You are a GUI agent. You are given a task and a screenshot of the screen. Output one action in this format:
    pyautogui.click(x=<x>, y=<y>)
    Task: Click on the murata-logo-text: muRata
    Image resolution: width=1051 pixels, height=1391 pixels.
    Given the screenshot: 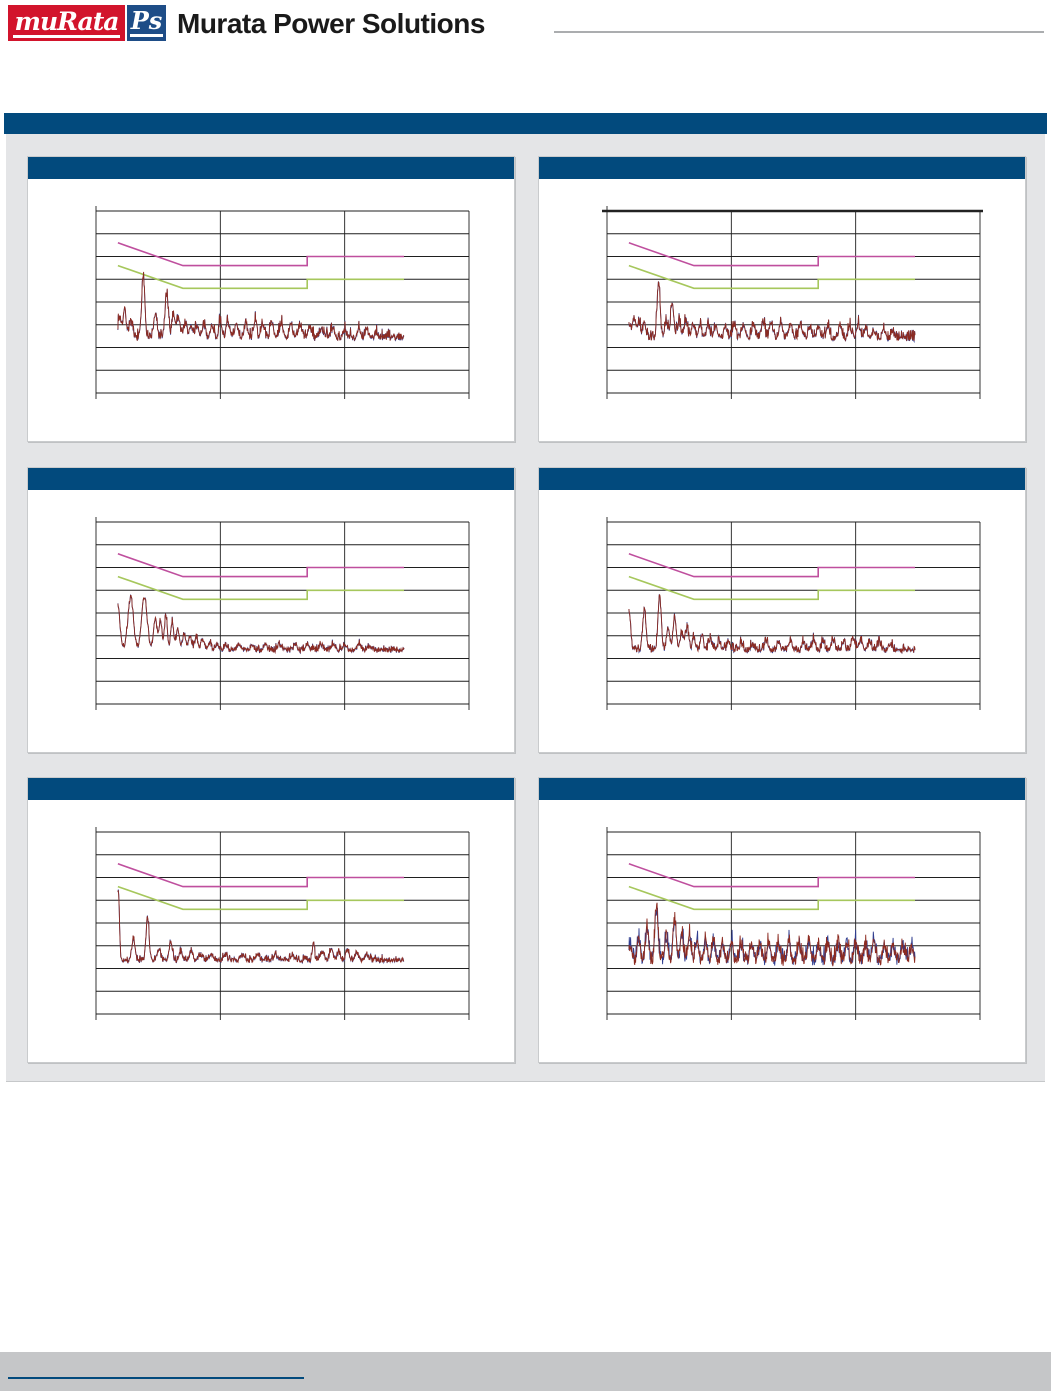 What is the action you would take?
    pyautogui.click(x=66, y=22)
    